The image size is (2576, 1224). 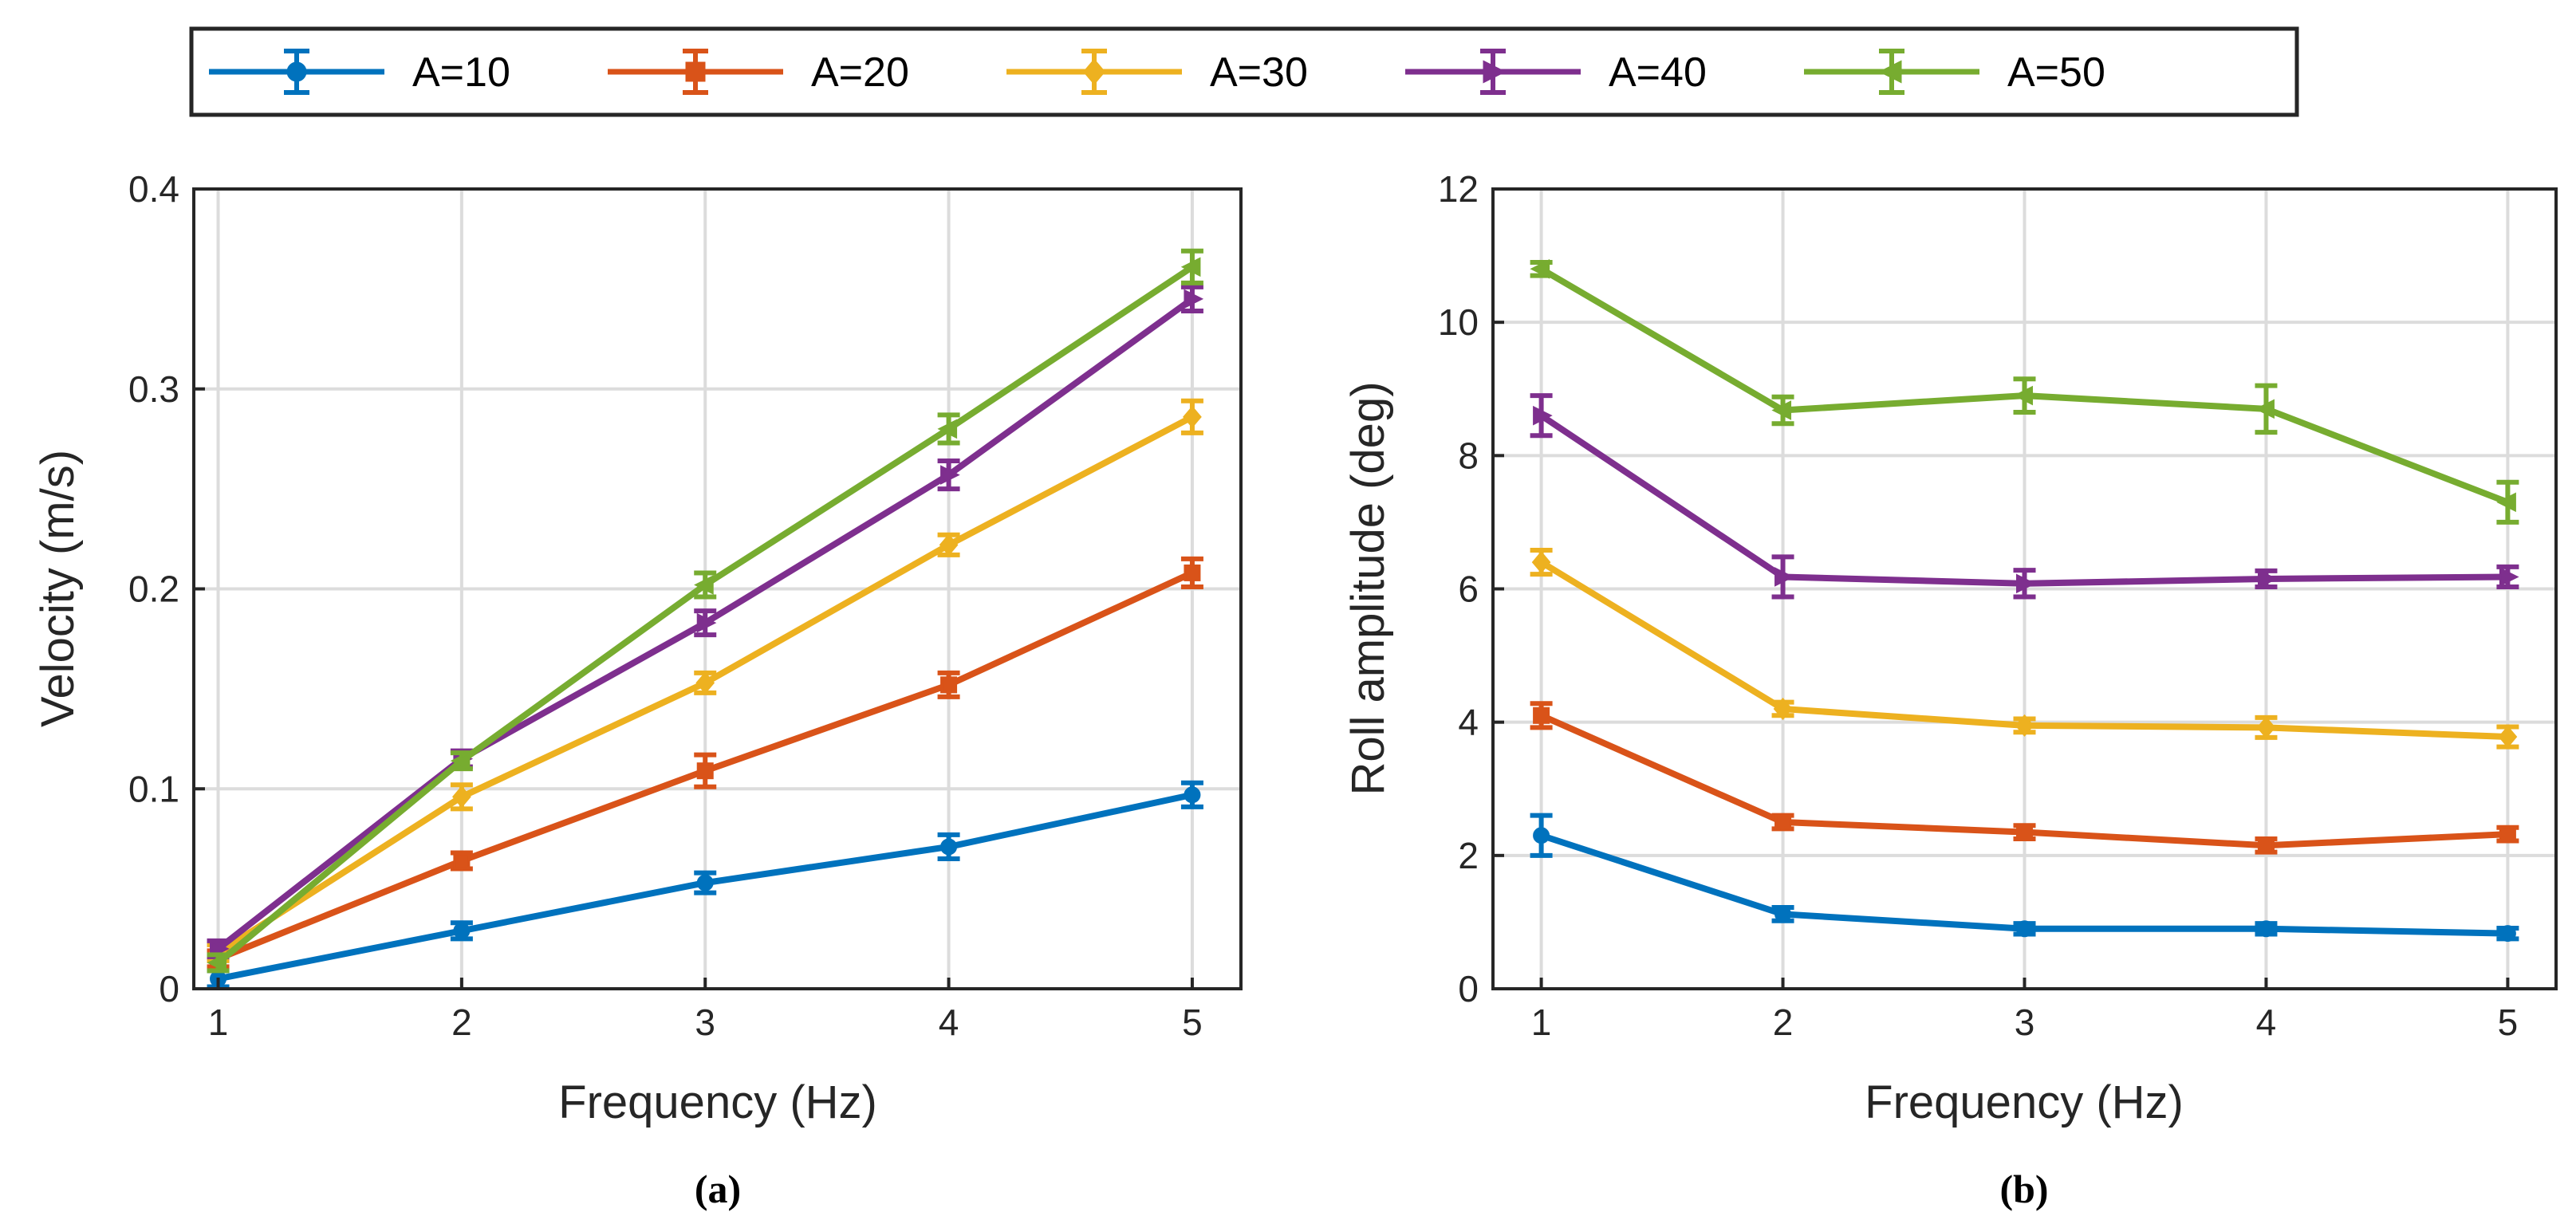 What do you see at coordinates (153, 189) in the screenshot?
I see `y-tick-label: 0.4` at bounding box center [153, 189].